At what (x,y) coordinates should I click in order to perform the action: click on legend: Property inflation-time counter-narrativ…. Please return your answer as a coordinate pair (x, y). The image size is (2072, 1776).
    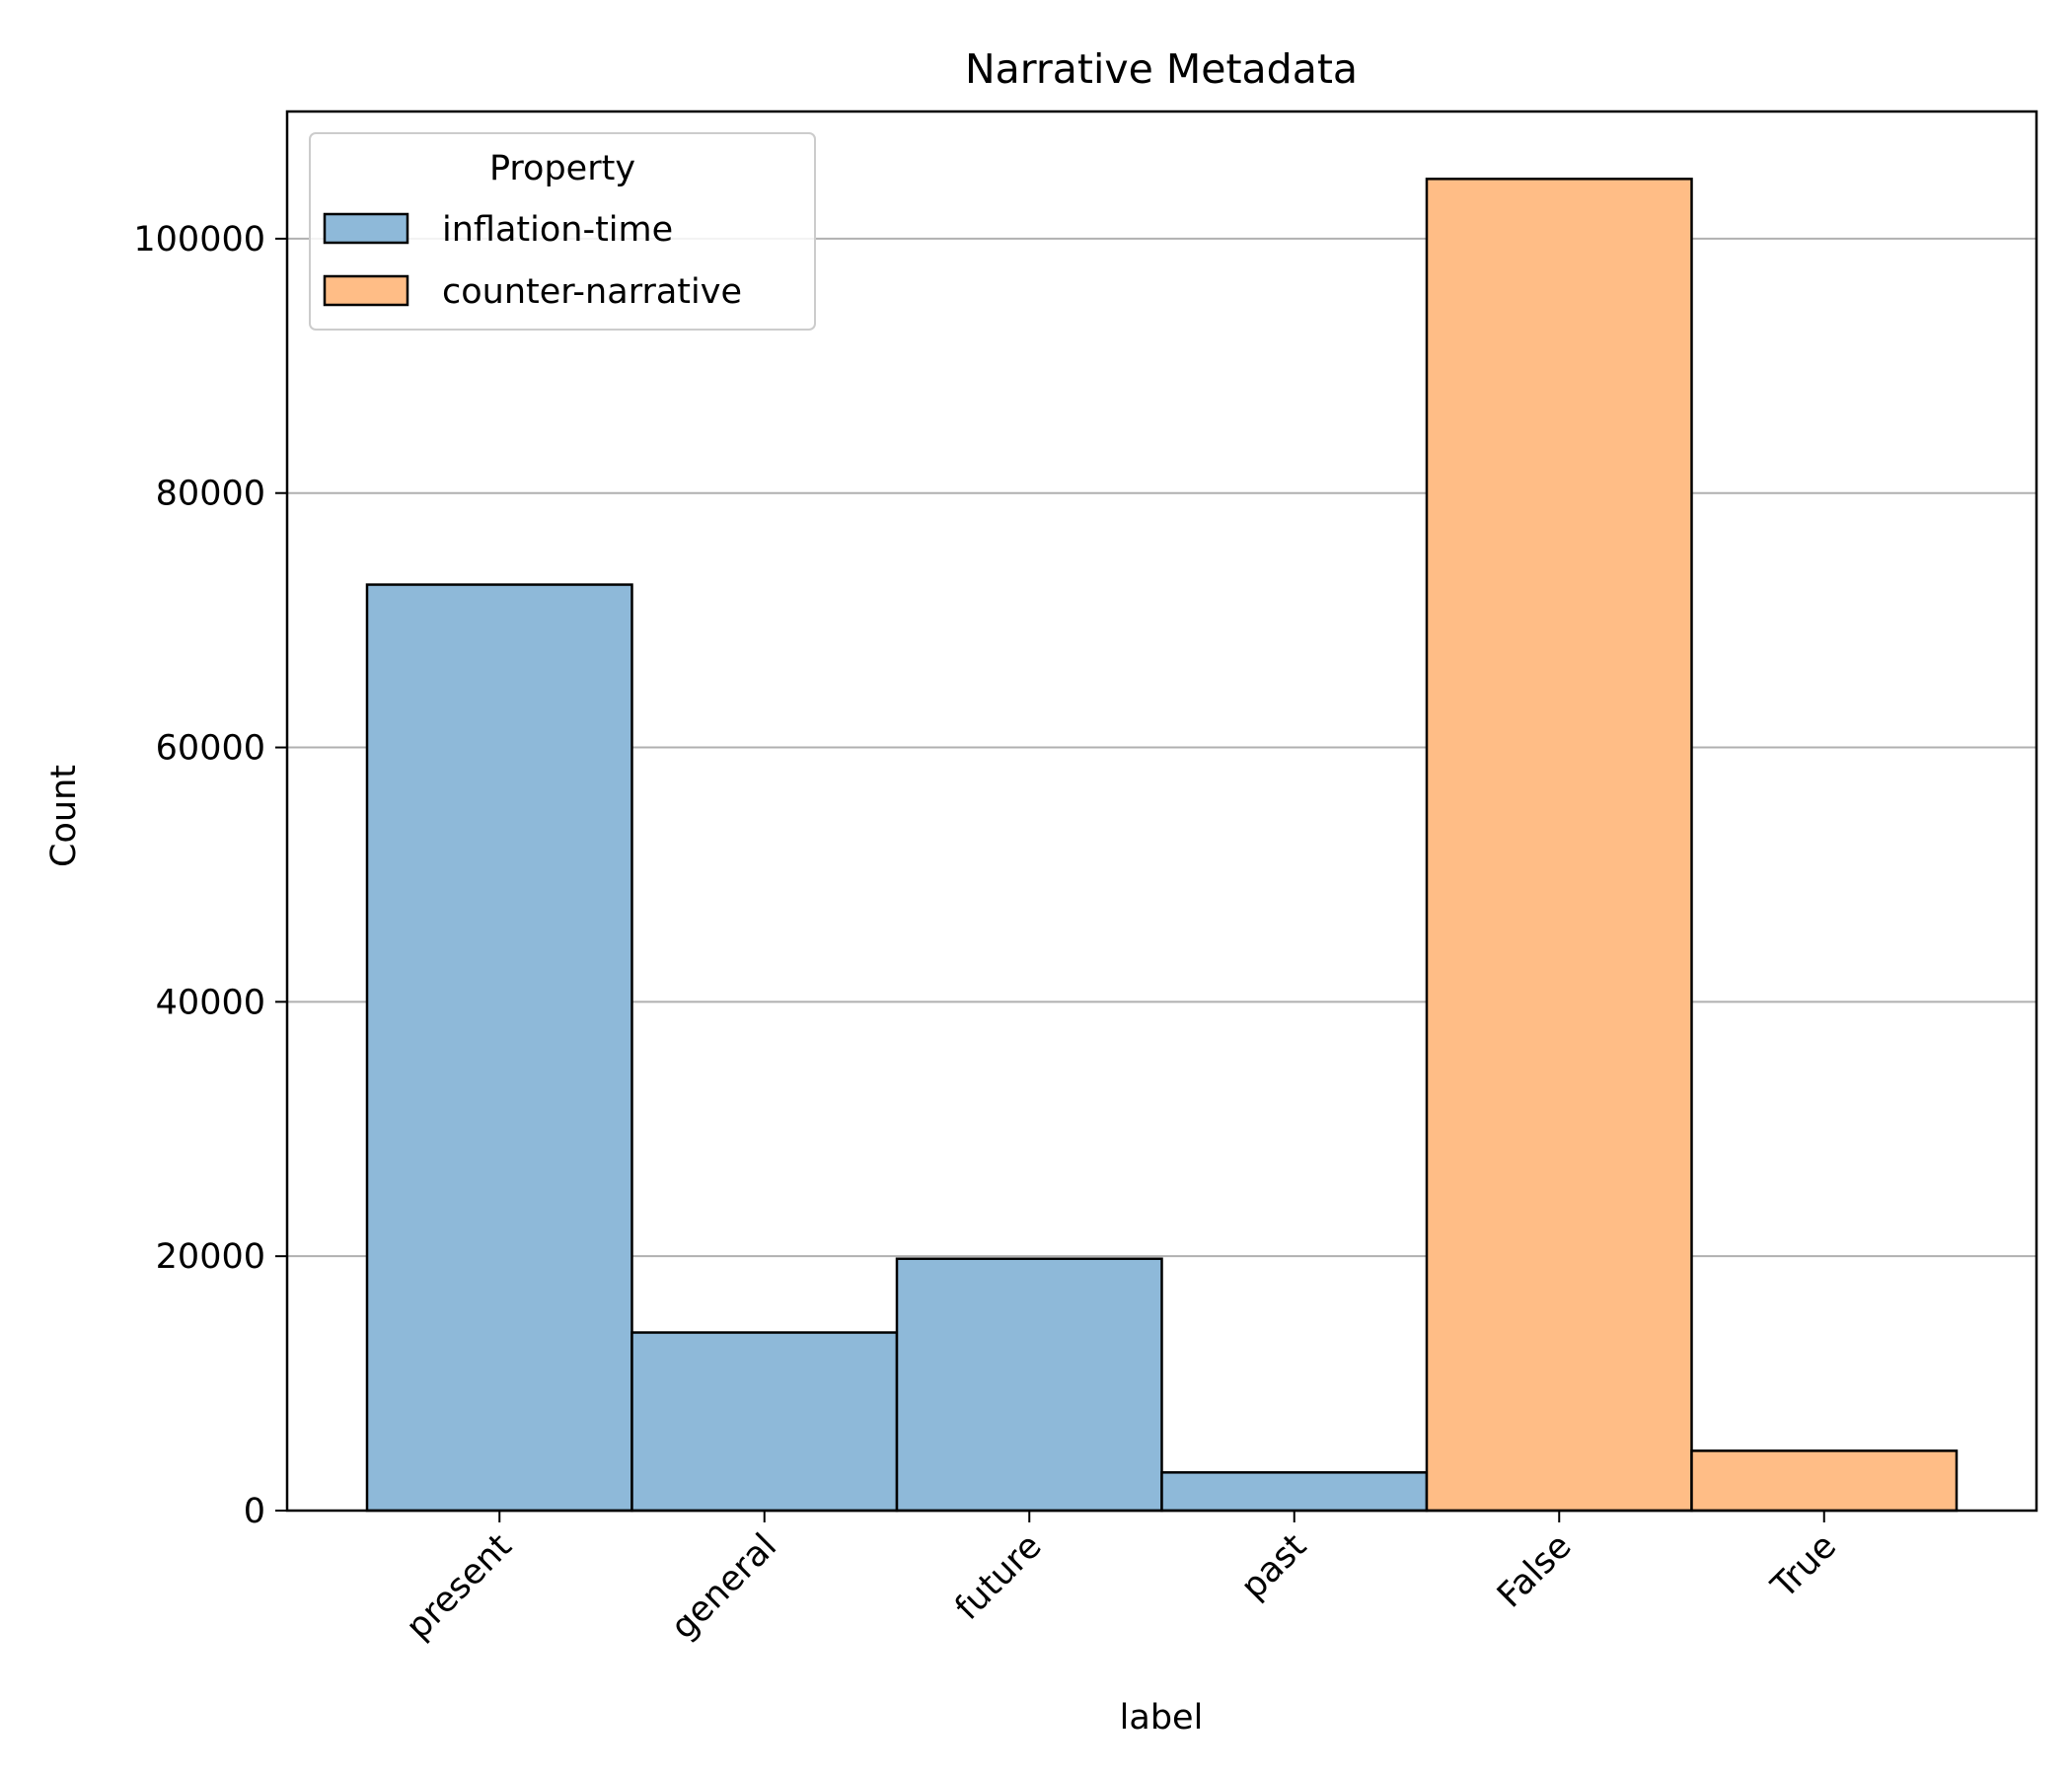
    Looking at the image, I should click on (562, 231).